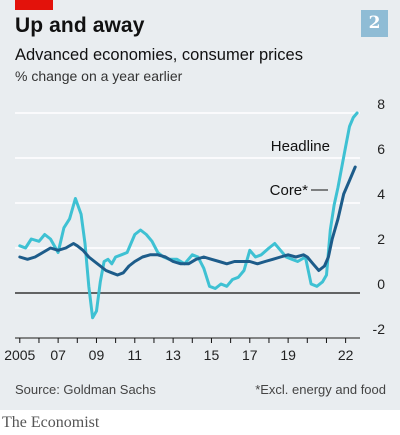 This screenshot has width=400, height=435. What do you see at coordinates (250, 355) in the screenshot?
I see `x-tick-label: 17` at bounding box center [250, 355].